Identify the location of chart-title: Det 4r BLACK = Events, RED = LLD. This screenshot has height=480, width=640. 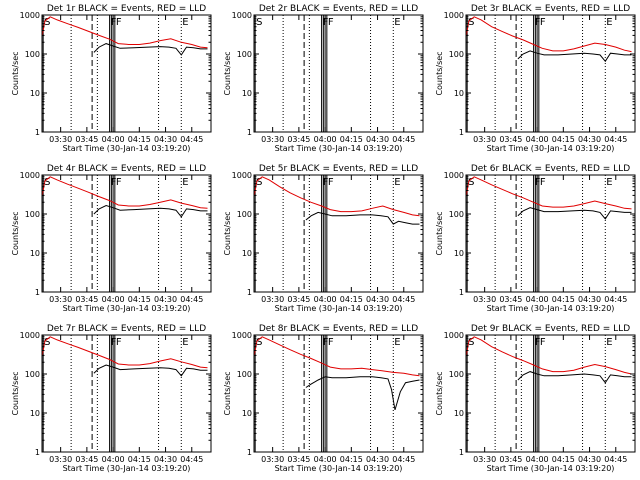
(126, 169).